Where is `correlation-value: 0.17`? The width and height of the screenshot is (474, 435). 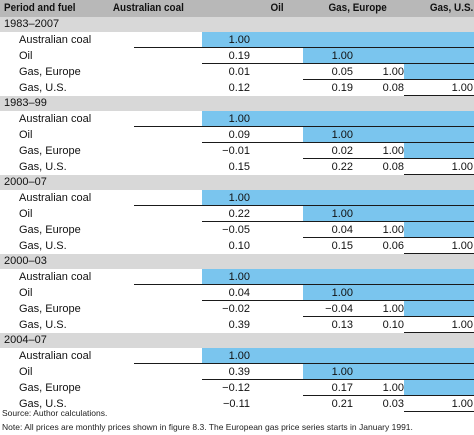 correlation-value: 0.17 is located at coordinates (342, 388).